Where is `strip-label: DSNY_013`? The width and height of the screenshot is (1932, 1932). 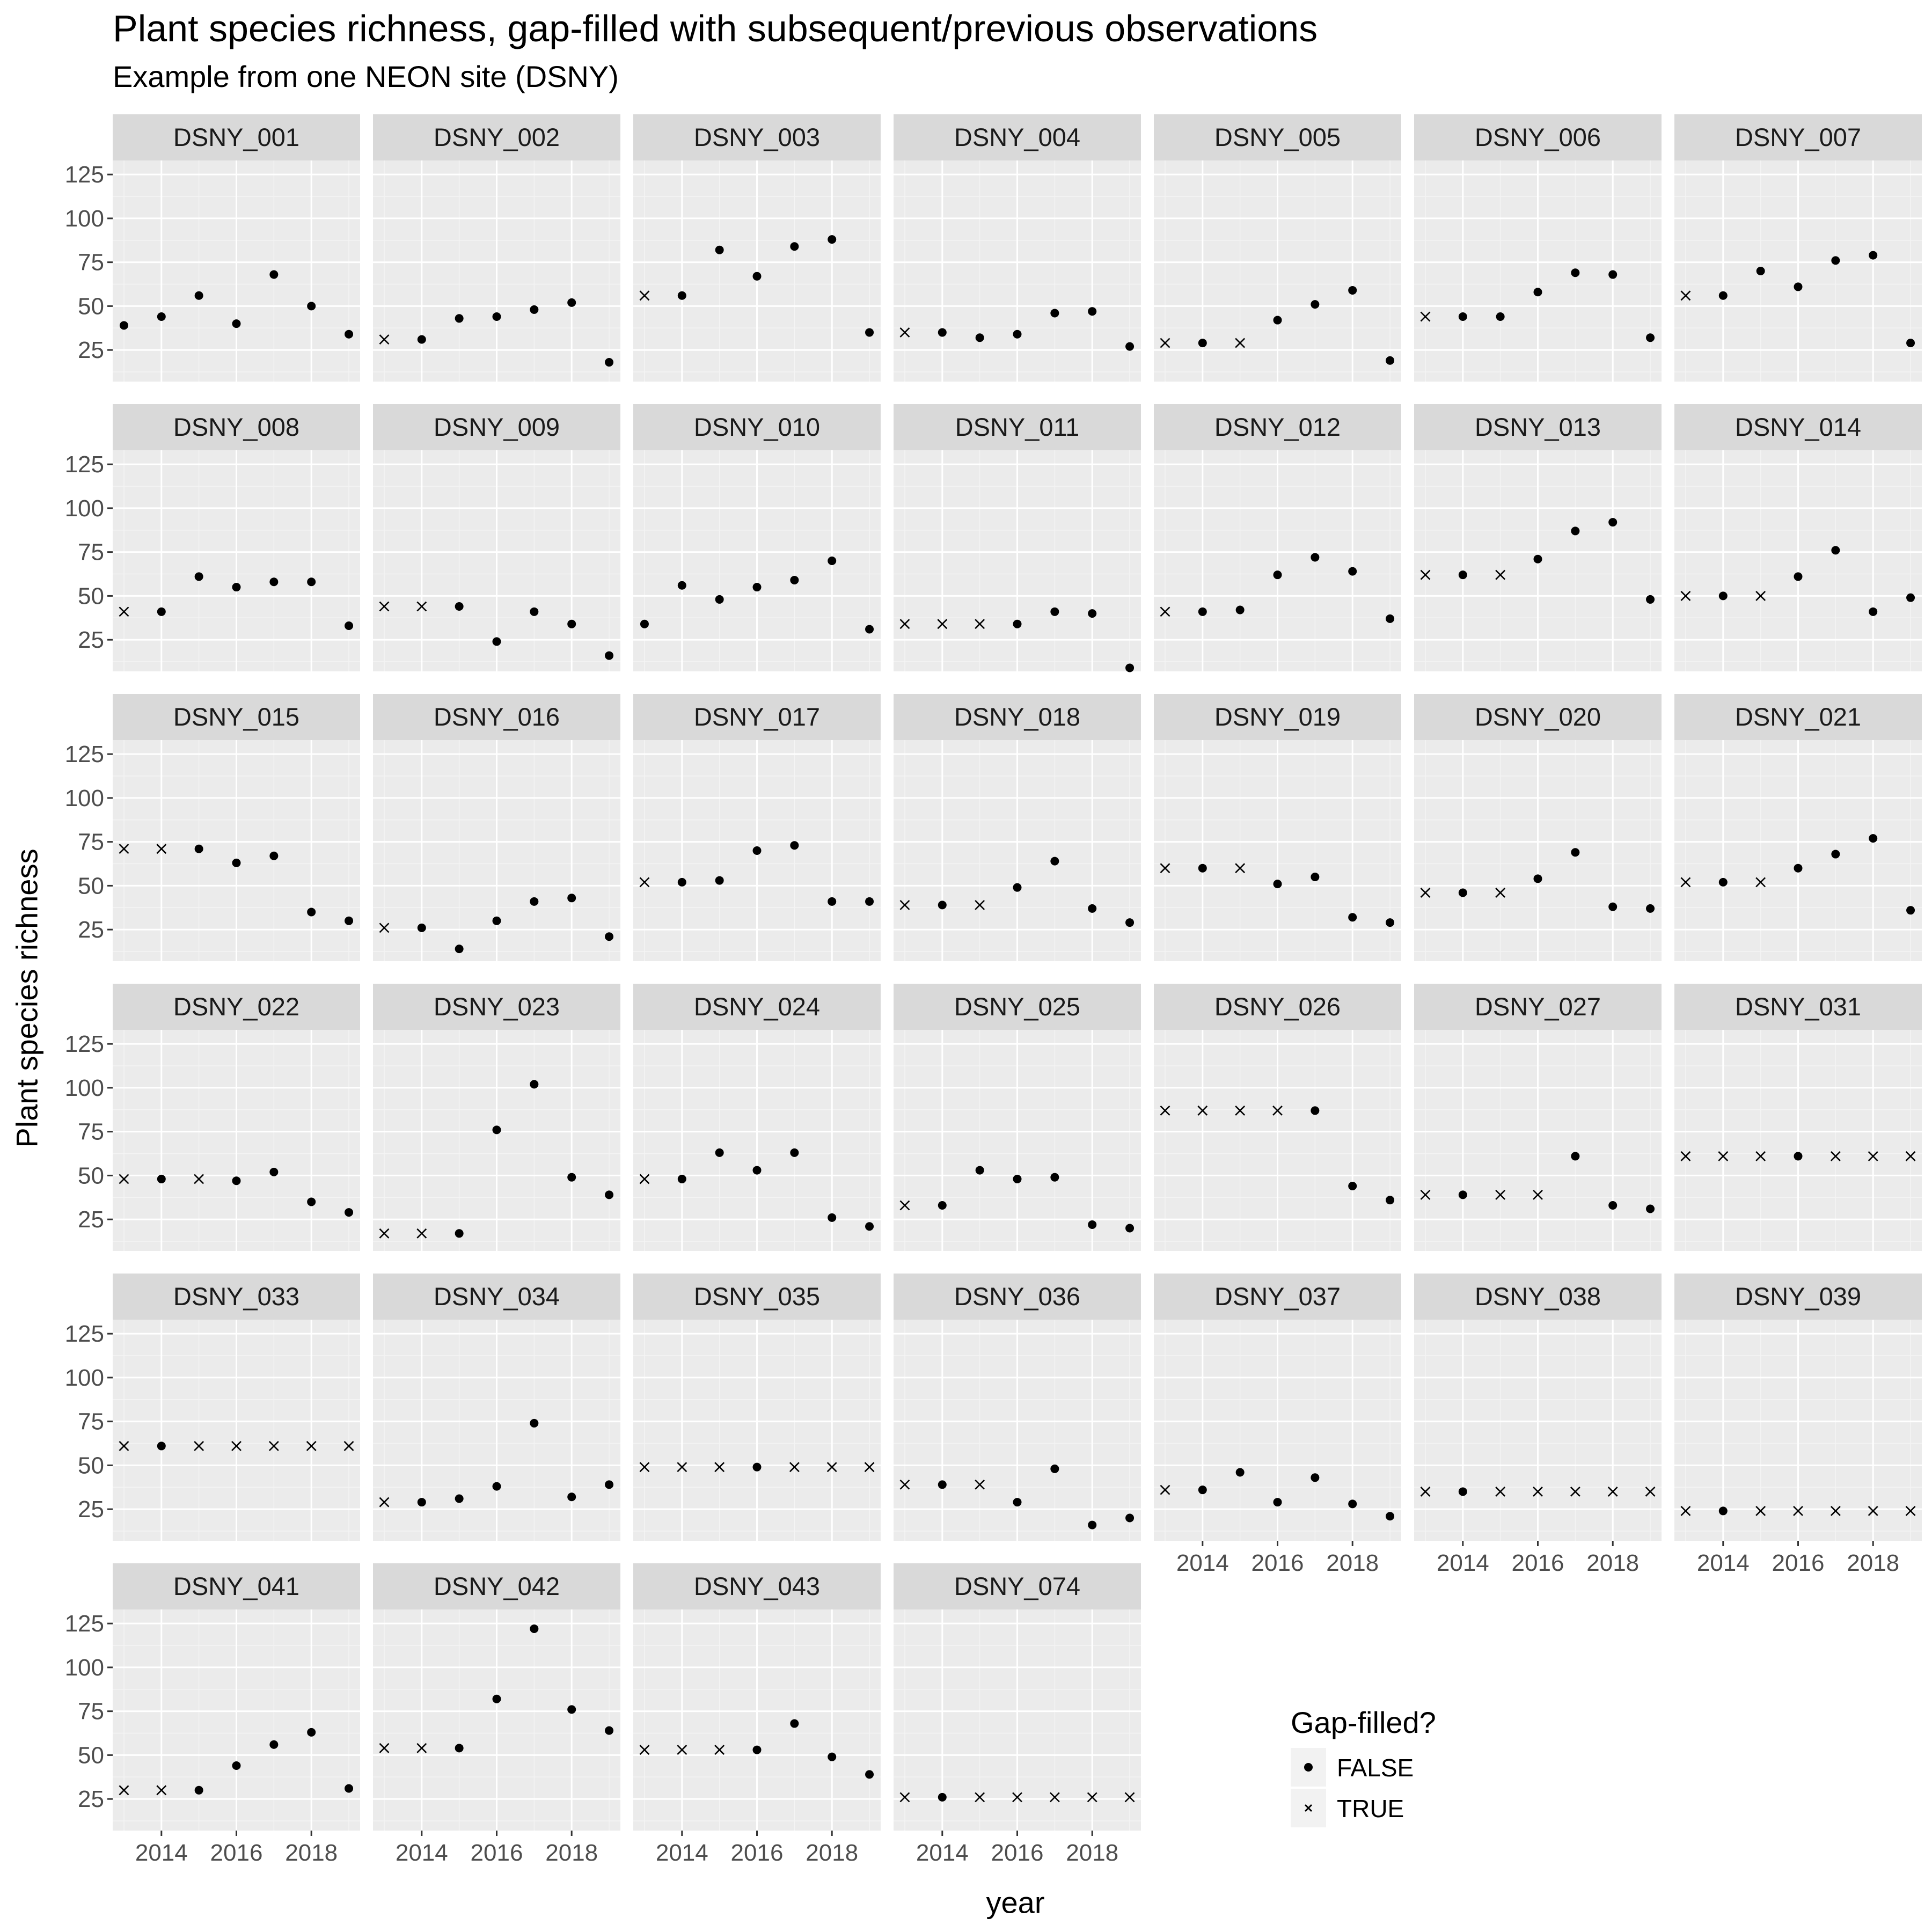
strip-label: DSNY_013 is located at coordinates (1538, 427).